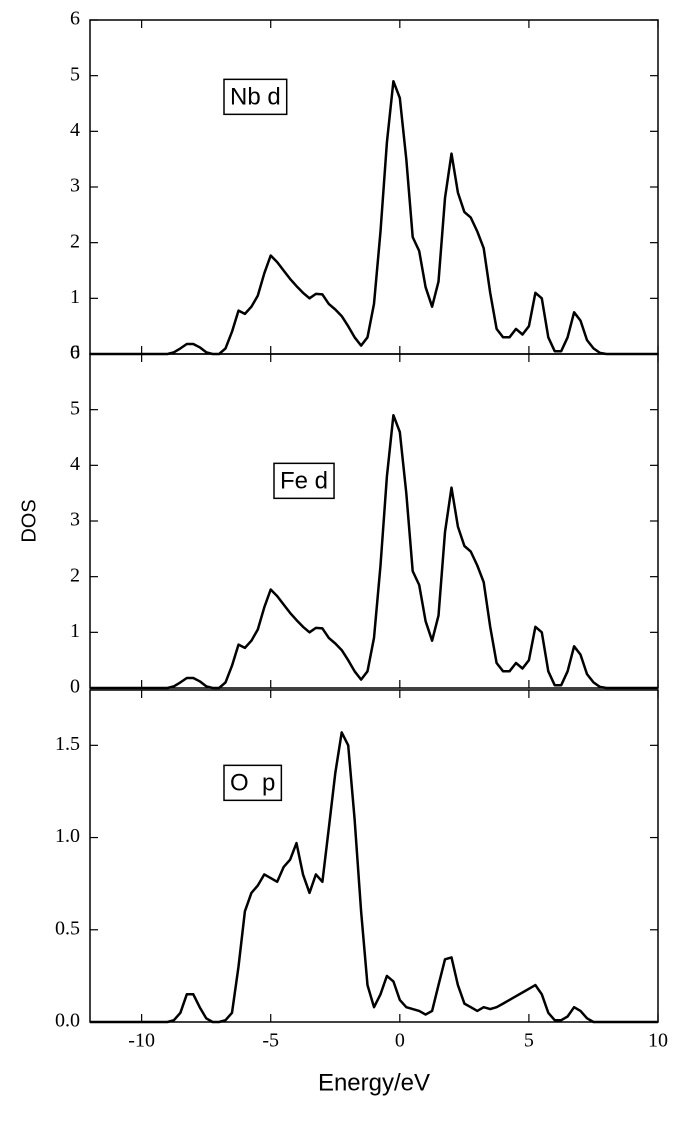 The width and height of the screenshot is (675, 1124). I want to click on y-tick-label: 0.5, so click(67, 928).